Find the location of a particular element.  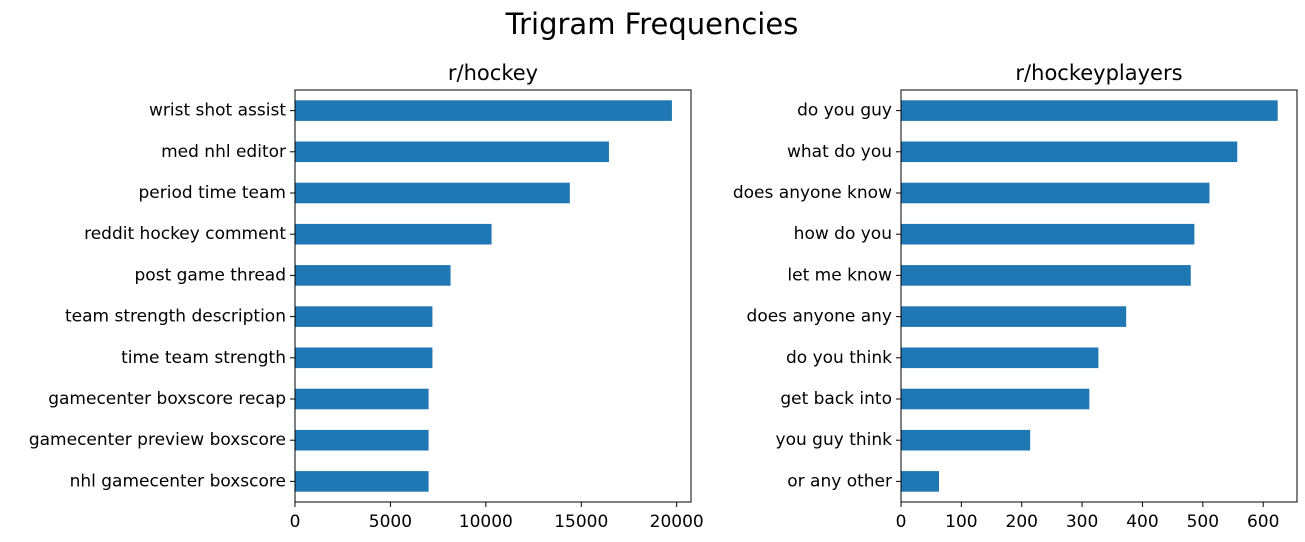

y-tick-label: how do you is located at coordinates (843, 234).